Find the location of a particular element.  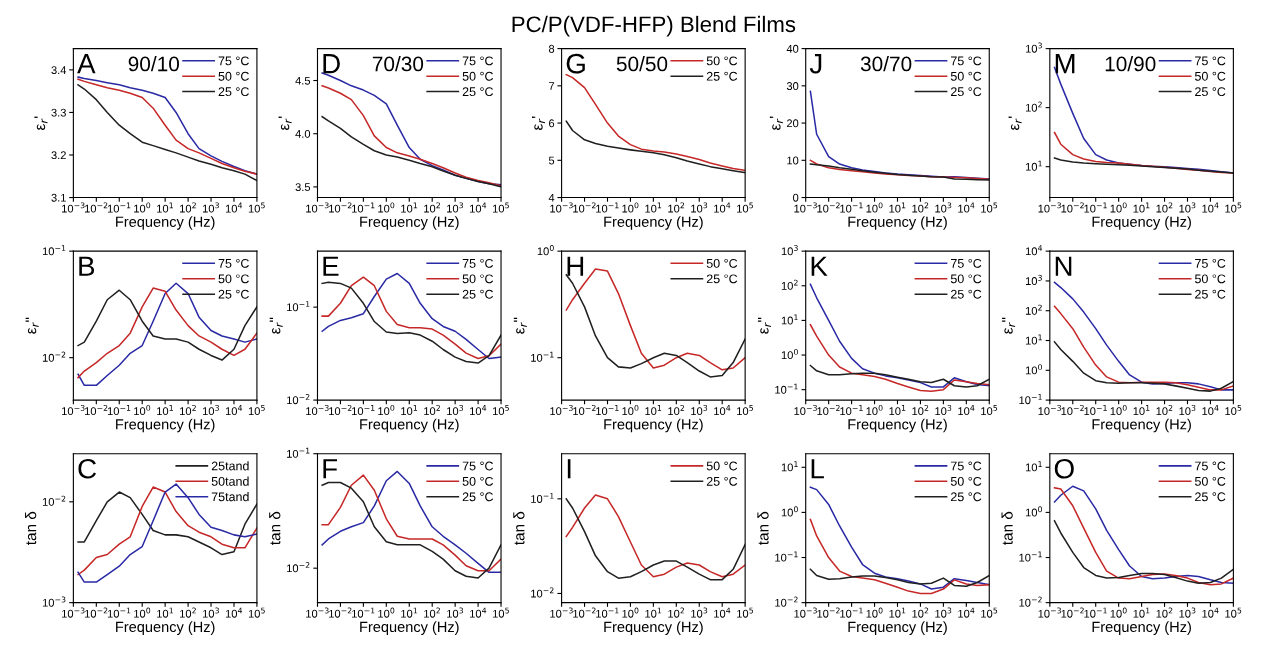

y-tick-label: 10 is located at coordinates (793, 160).